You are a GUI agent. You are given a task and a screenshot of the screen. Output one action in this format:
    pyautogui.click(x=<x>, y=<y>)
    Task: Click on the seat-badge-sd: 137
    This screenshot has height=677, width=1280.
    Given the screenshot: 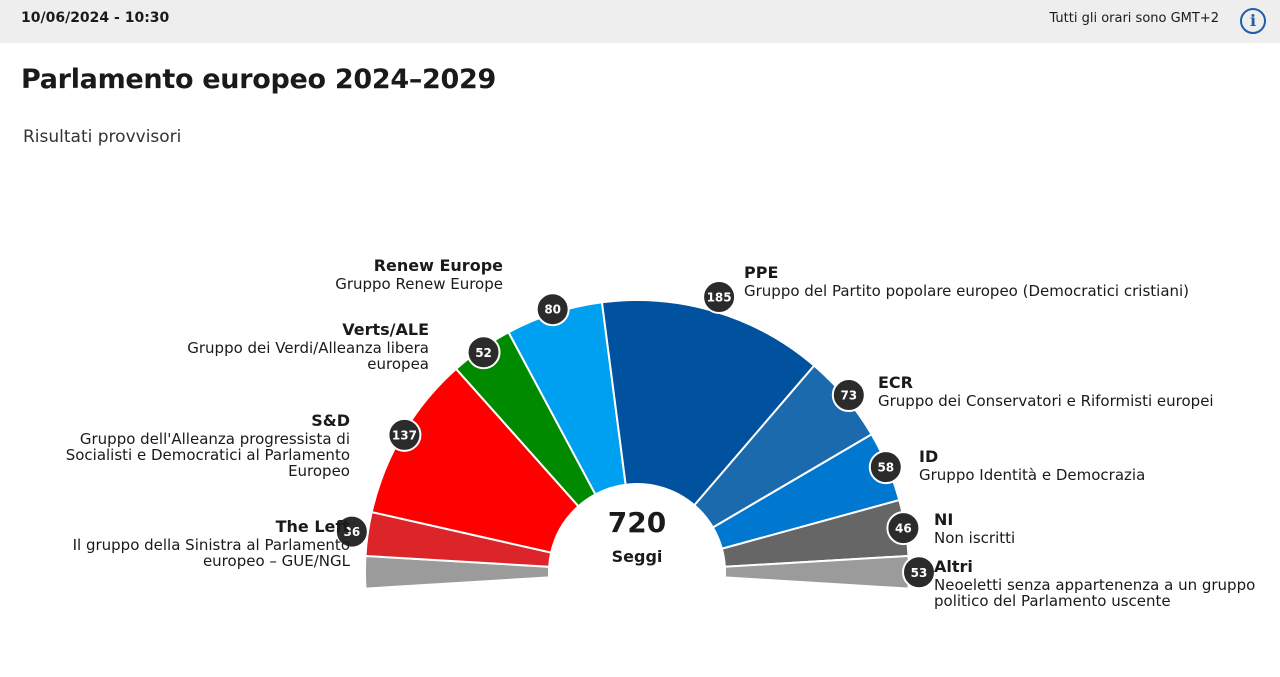 What is the action you would take?
    pyautogui.click(x=404, y=434)
    